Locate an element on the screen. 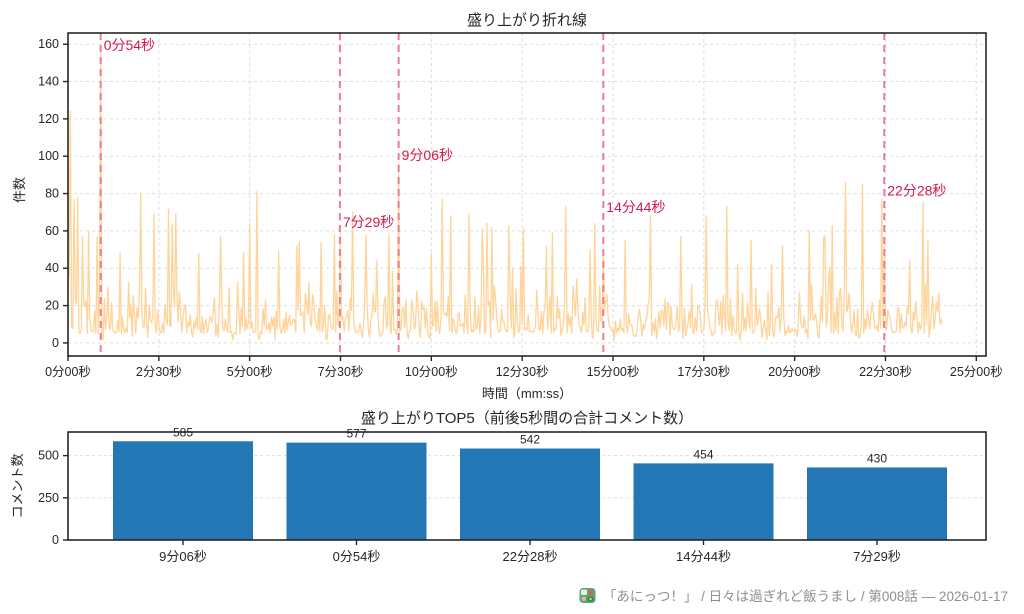  y-tick-label: 140 is located at coordinates (48, 82).